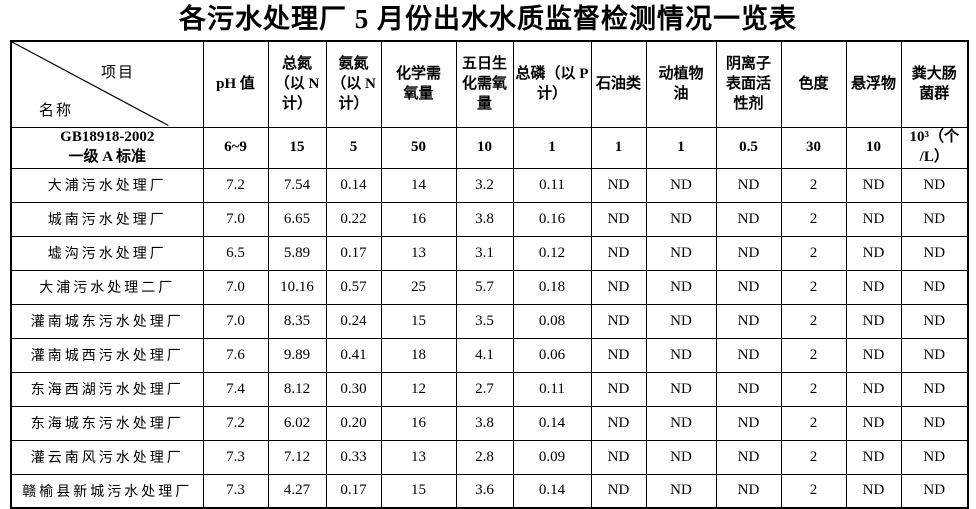 This screenshot has width=976, height=509. What do you see at coordinates (934, 84) in the screenshot?
I see `column-header: 粪大肠 菌群` at bounding box center [934, 84].